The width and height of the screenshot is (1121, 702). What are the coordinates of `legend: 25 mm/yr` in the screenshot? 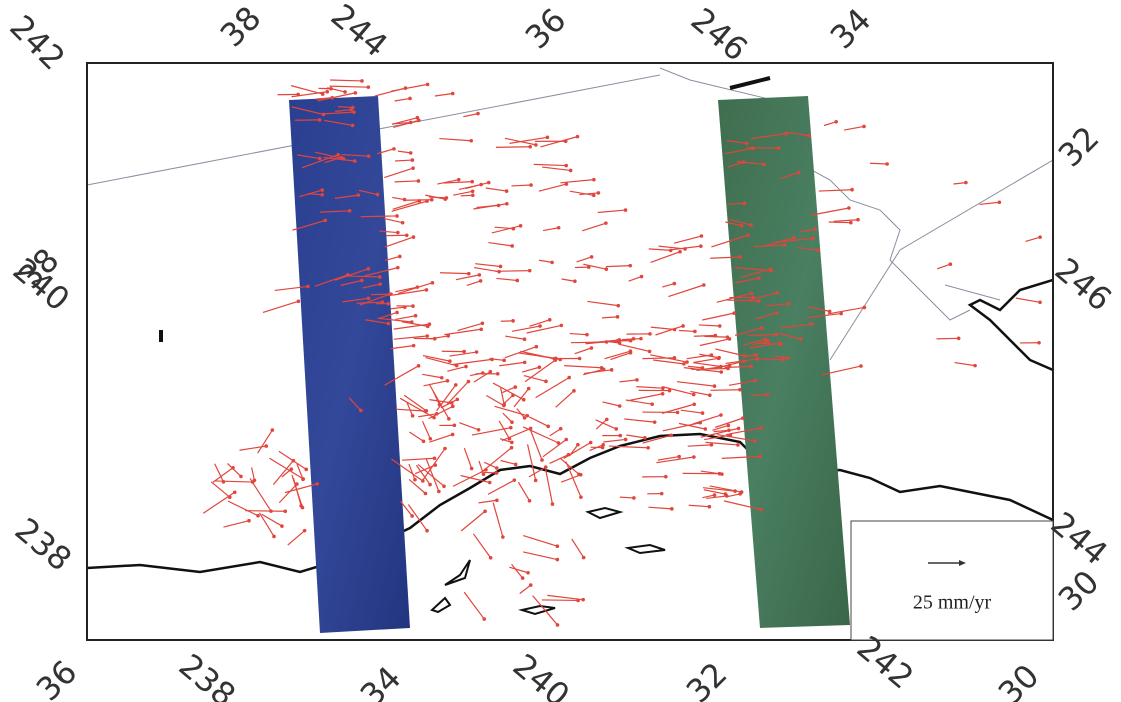 It's located at (952, 580).